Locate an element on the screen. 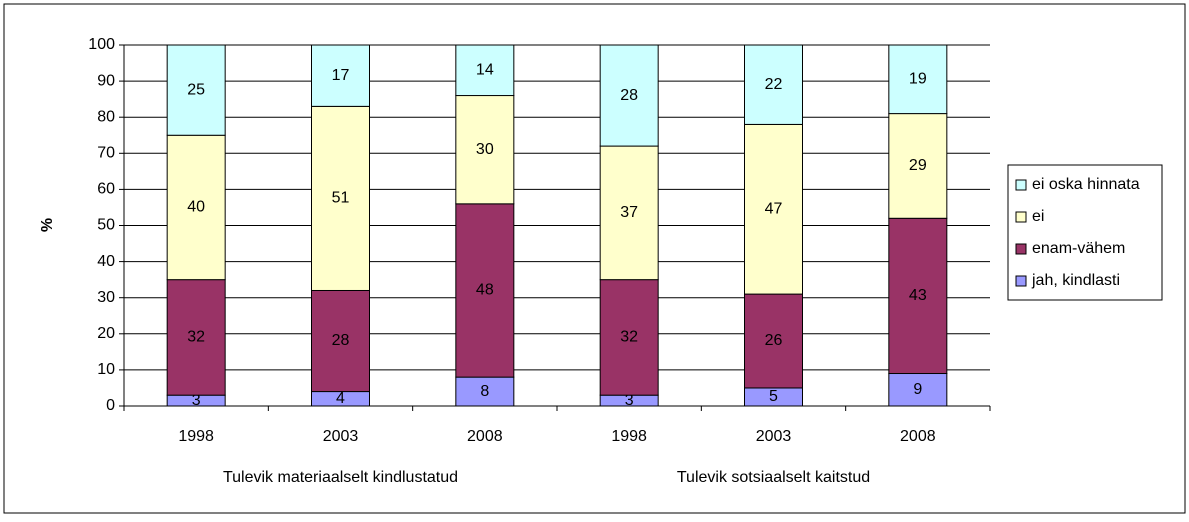  data-label: 26 is located at coordinates (774, 340).